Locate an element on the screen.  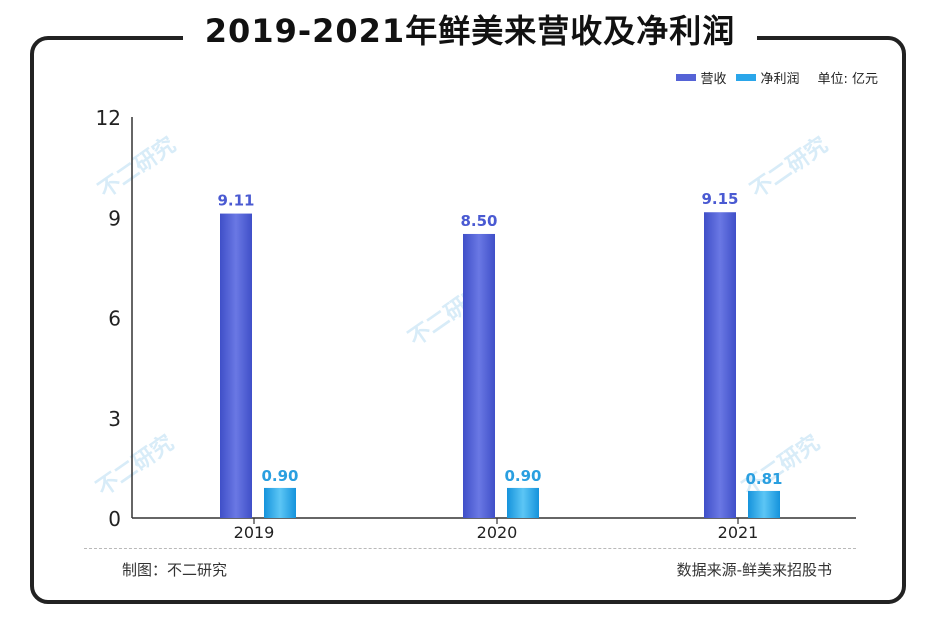
legend-item-revenue: 营收 is located at coordinates (701, 77).